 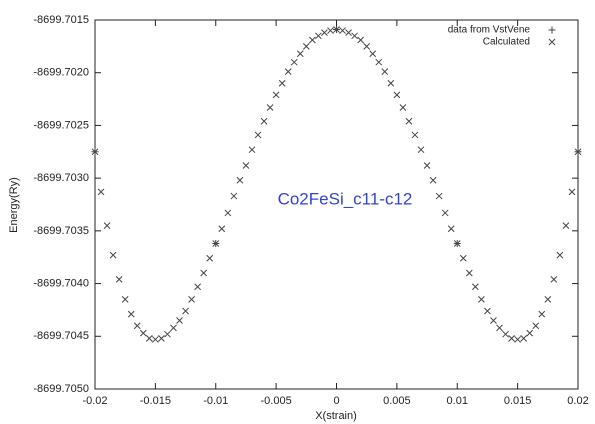 I want to click on x-tick-label: -0.015, so click(x=155, y=401).